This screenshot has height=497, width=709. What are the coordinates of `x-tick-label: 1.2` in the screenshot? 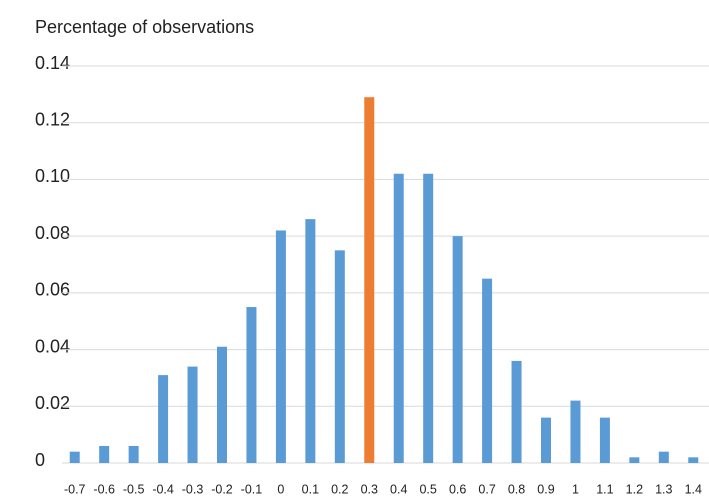 It's located at (634, 489).